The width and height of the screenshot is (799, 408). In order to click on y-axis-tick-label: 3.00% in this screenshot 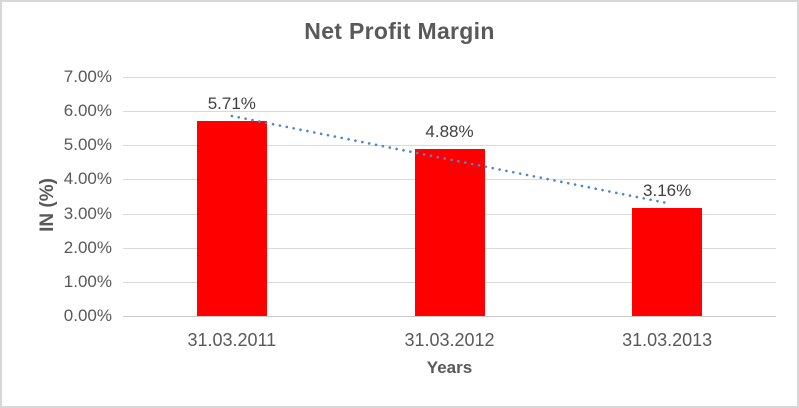, I will do `click(87, 213)`.